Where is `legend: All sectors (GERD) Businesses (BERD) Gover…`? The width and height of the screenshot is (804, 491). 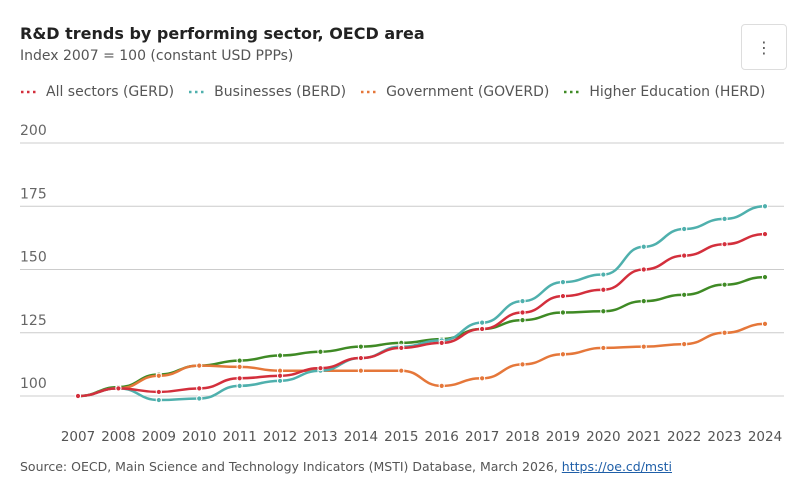 legend: All sectors (GERD) Businesses (BERD) Gover… is located at coordinates (392, 92).